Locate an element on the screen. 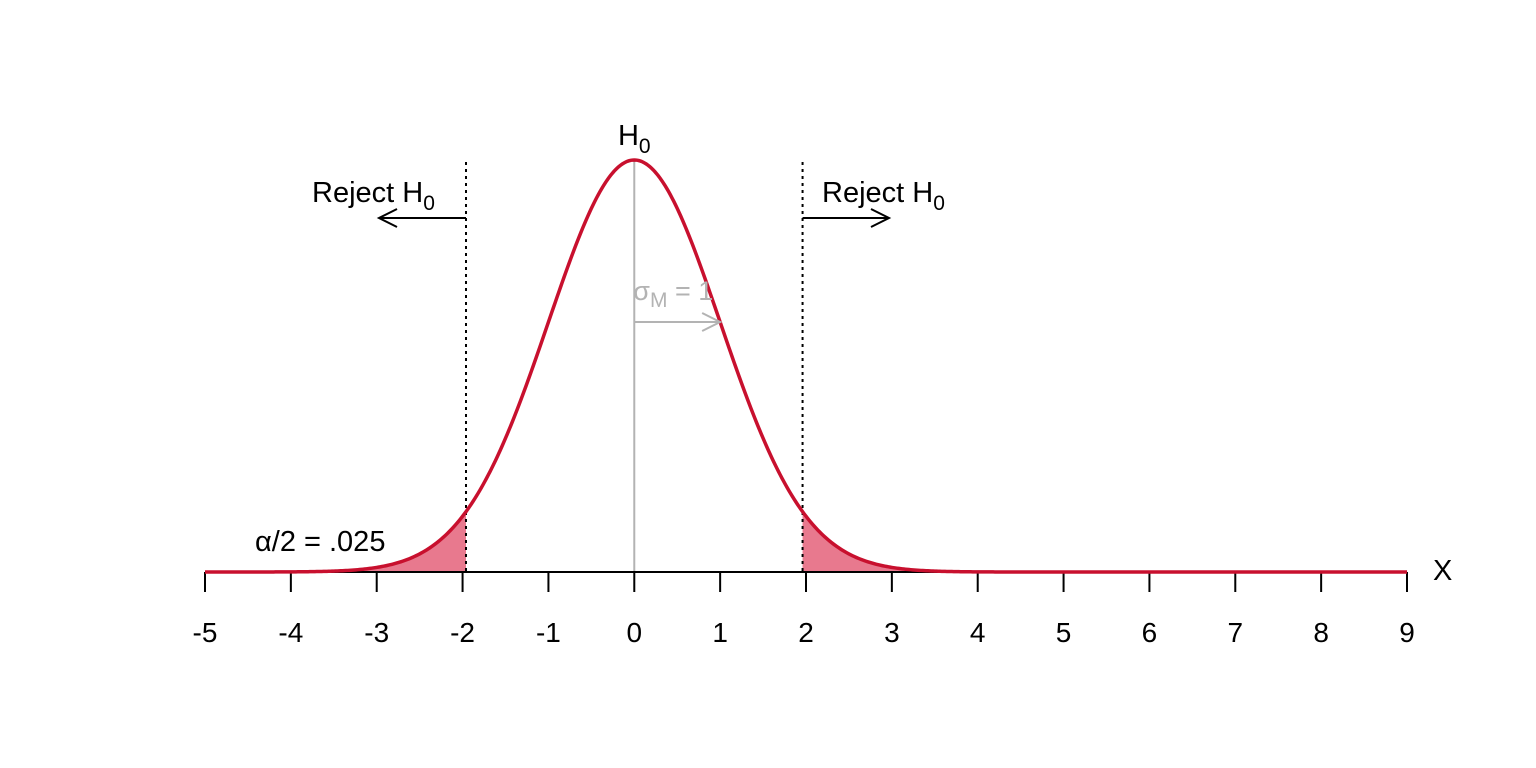 The height and width of the screenshot is (768, 1536). right-tail-fill is located at coordinates (1104, 541).